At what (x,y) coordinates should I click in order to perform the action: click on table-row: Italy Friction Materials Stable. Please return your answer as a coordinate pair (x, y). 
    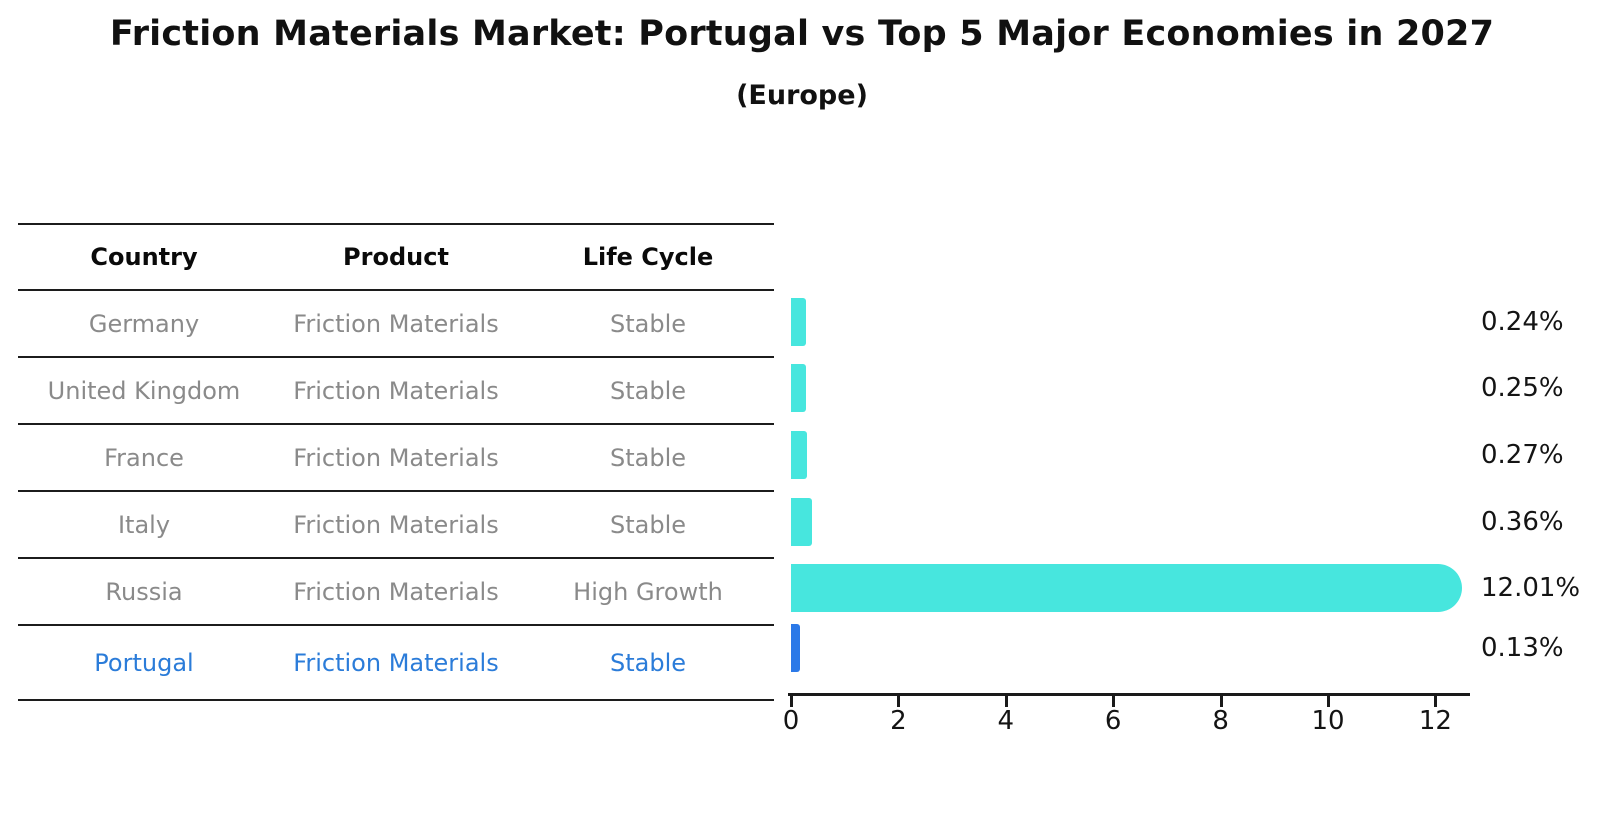
    Looking at the image, I should click on (396, 525).